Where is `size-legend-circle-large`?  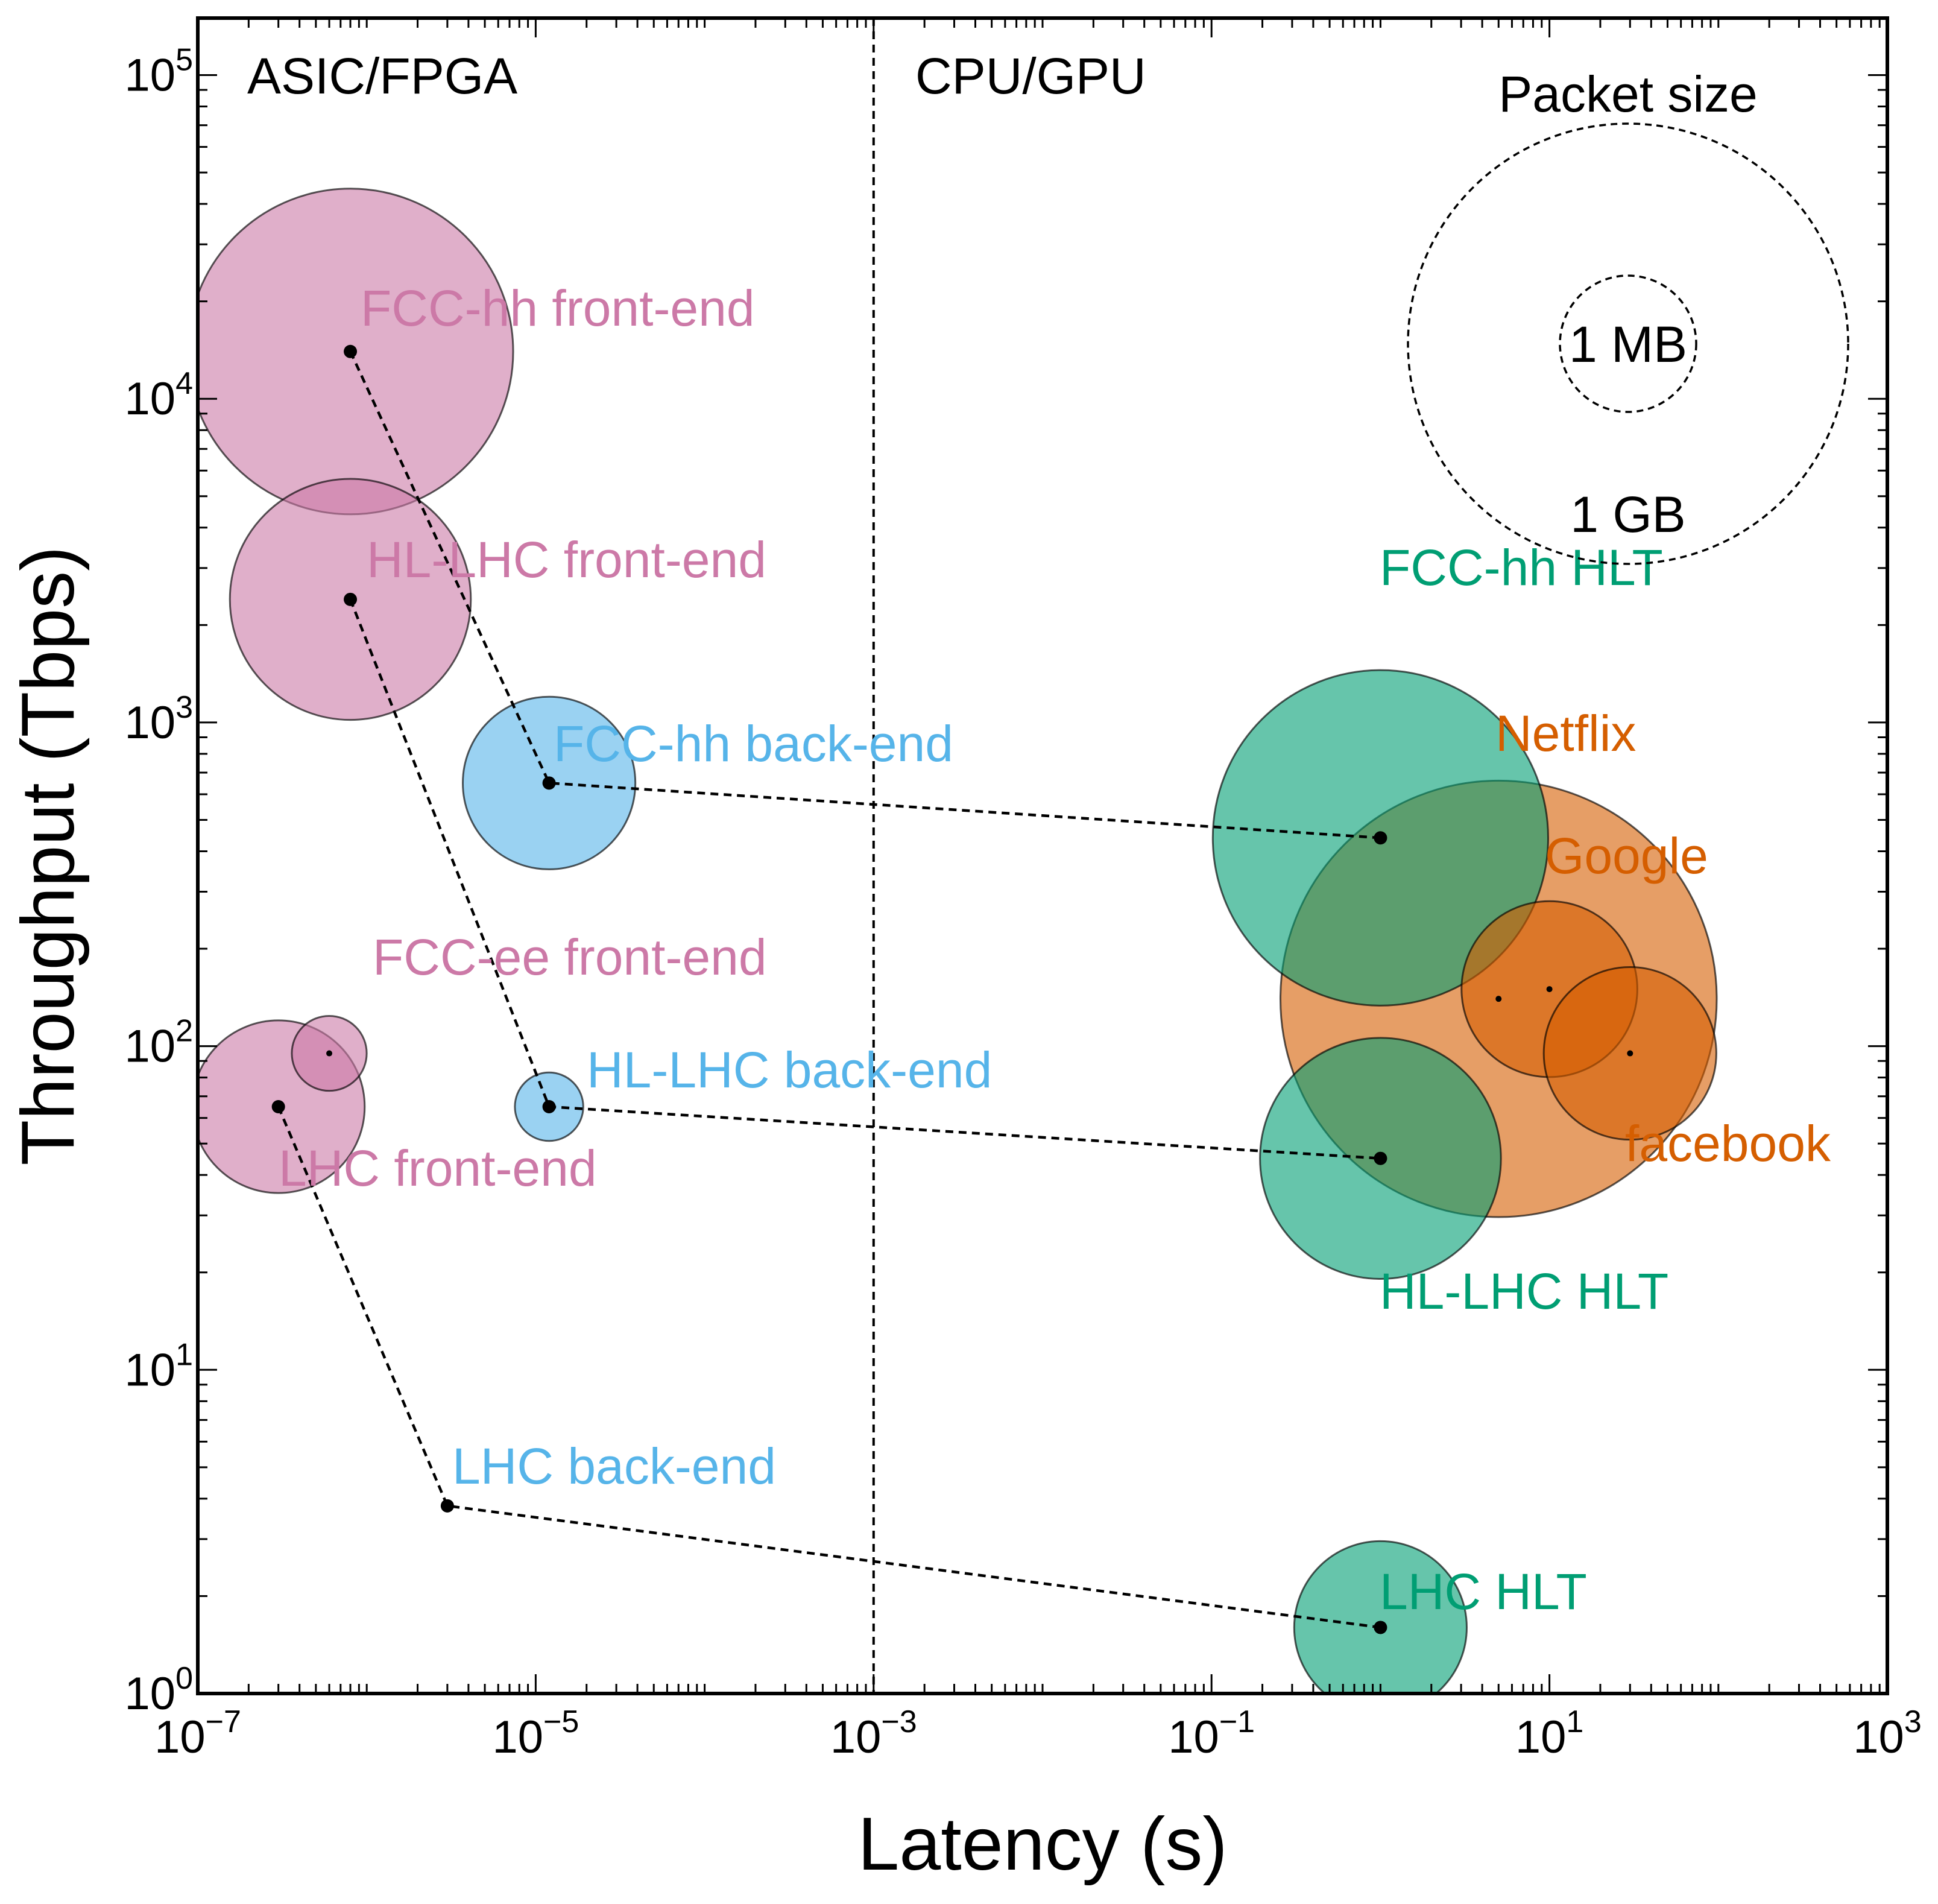 size-legend-circle-large is located at coordinates (1628, 343).